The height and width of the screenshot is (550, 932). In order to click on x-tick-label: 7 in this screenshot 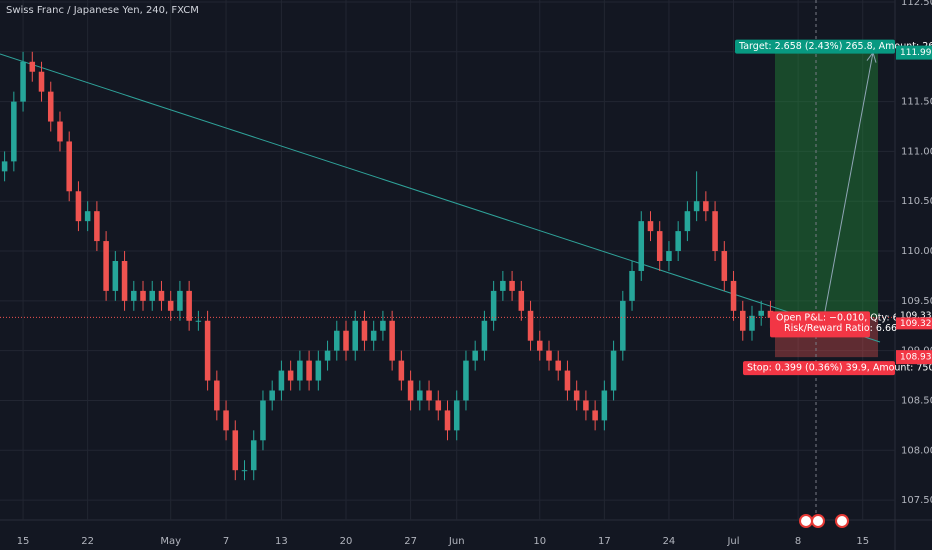, I will do `click(226, 541)`.